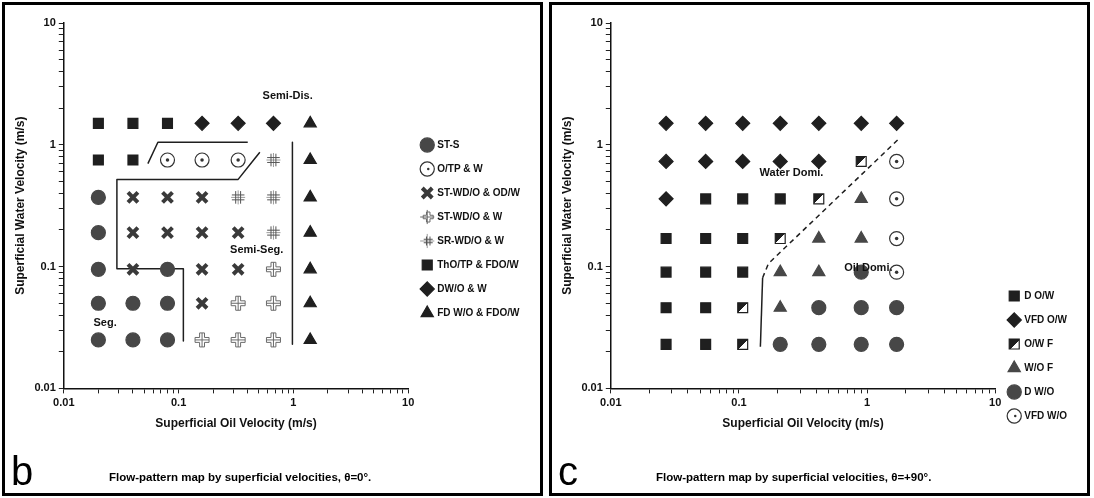 This screenshot has width=1094, height=498. I want to click on legend-label: ST-S, so click(448, 144).